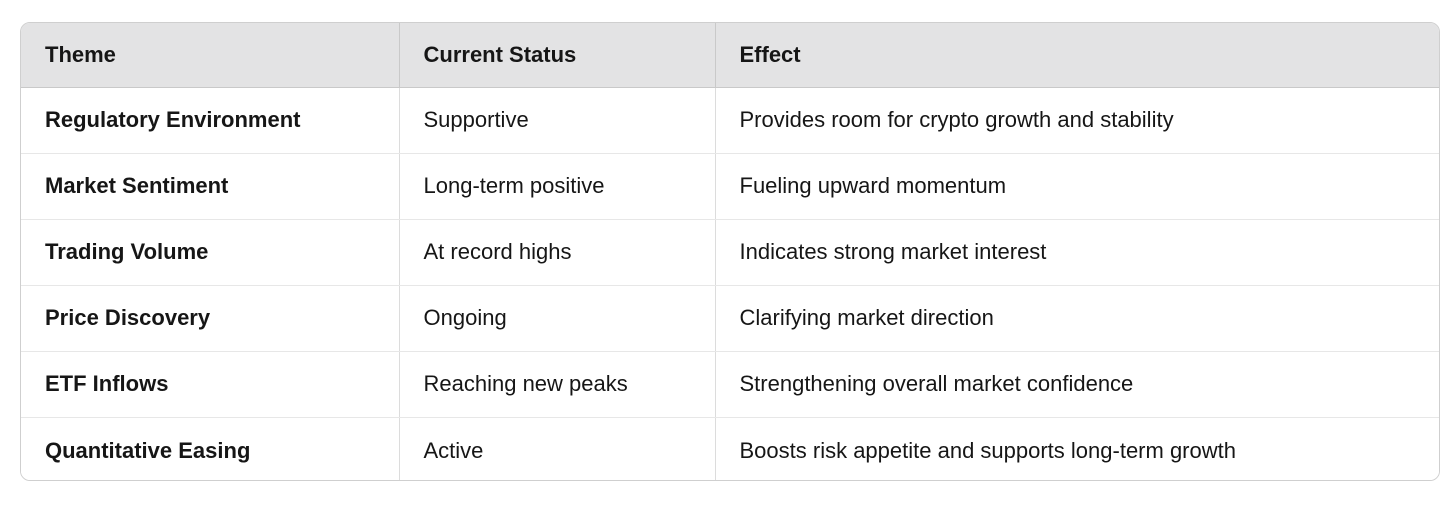 The image size is (1456, 508). What do you see at coordinates (557, 318) in the screenshot?
I see `status-cell: Ongoing` at bounding box center [557, 318].